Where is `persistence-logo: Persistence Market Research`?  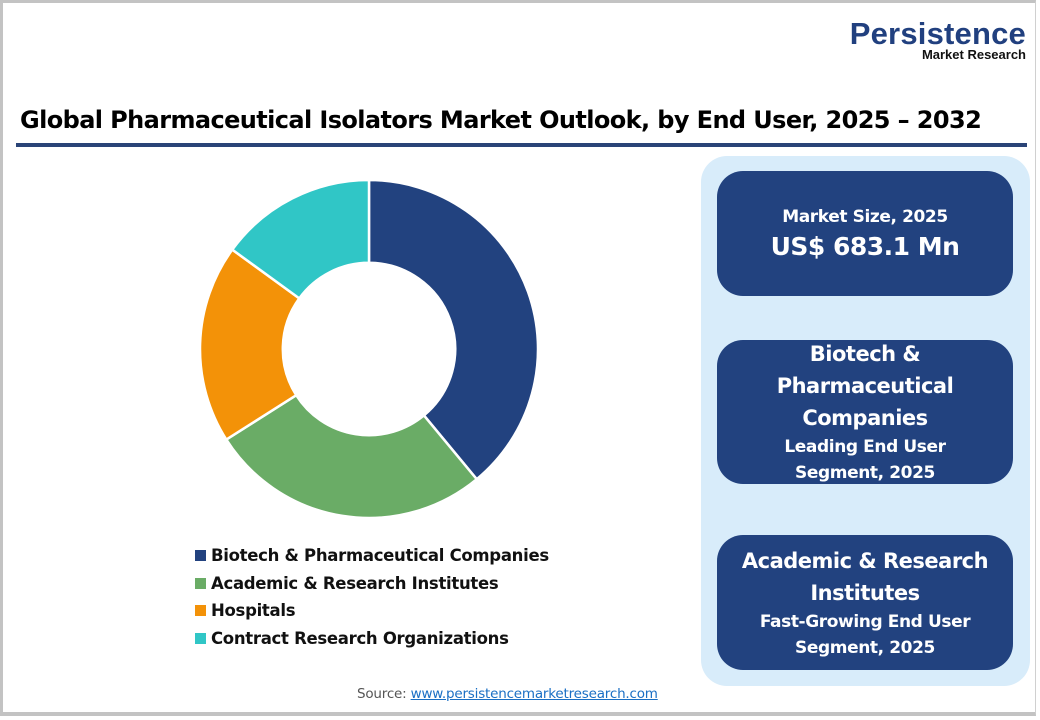 persistence-logo: Persistence Market Research is located at coordinates (938, 40).